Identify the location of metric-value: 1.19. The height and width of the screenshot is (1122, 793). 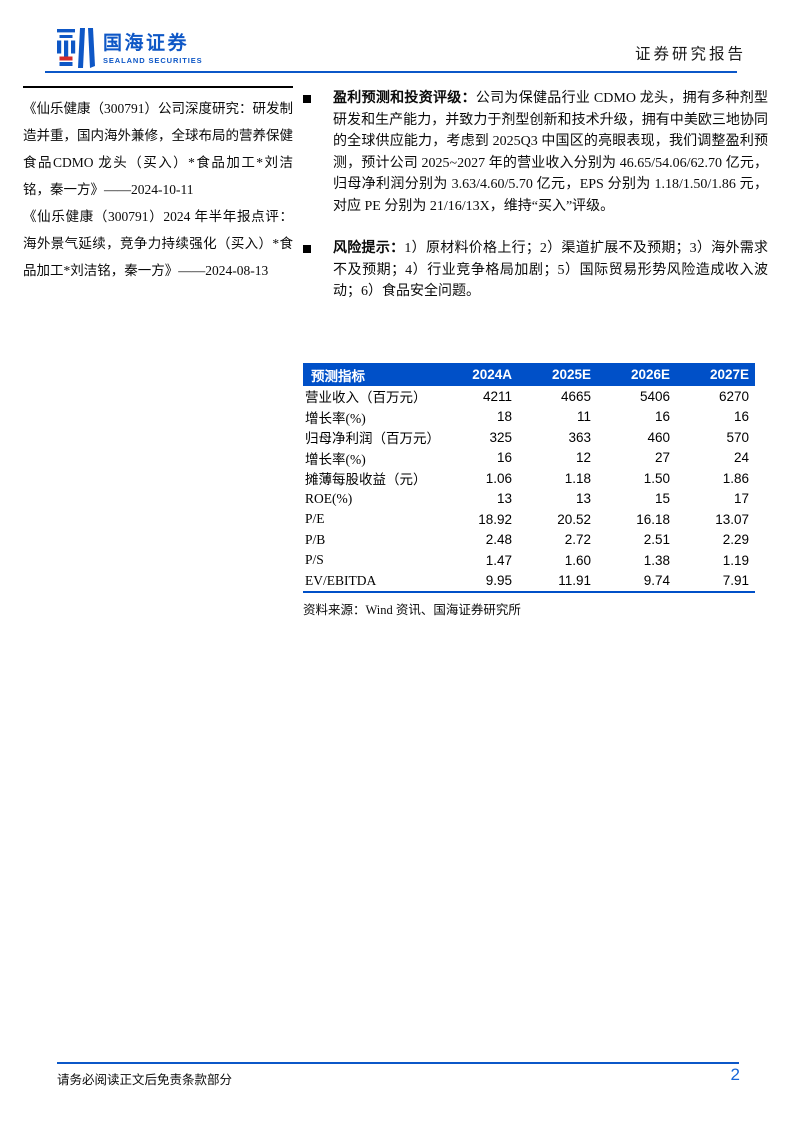
(735, 560).